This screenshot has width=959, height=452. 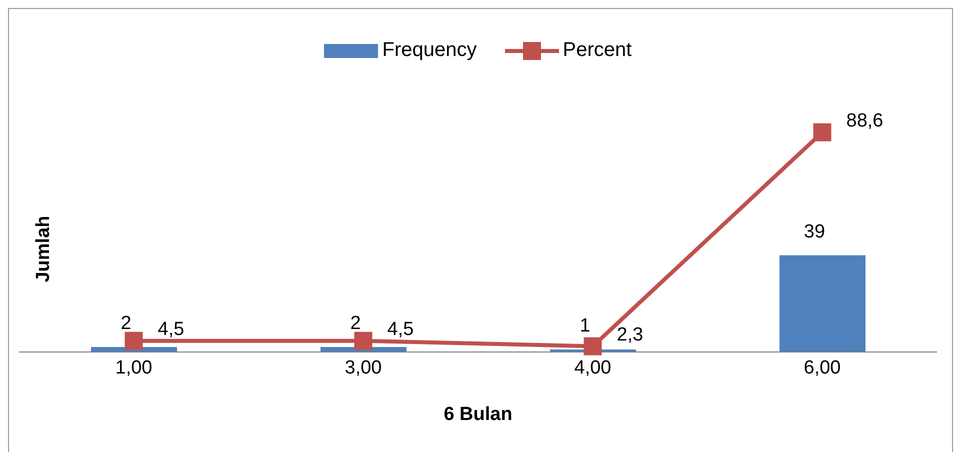 I want to click on x-tick-label: 3,00, so click(x=363, y=367).